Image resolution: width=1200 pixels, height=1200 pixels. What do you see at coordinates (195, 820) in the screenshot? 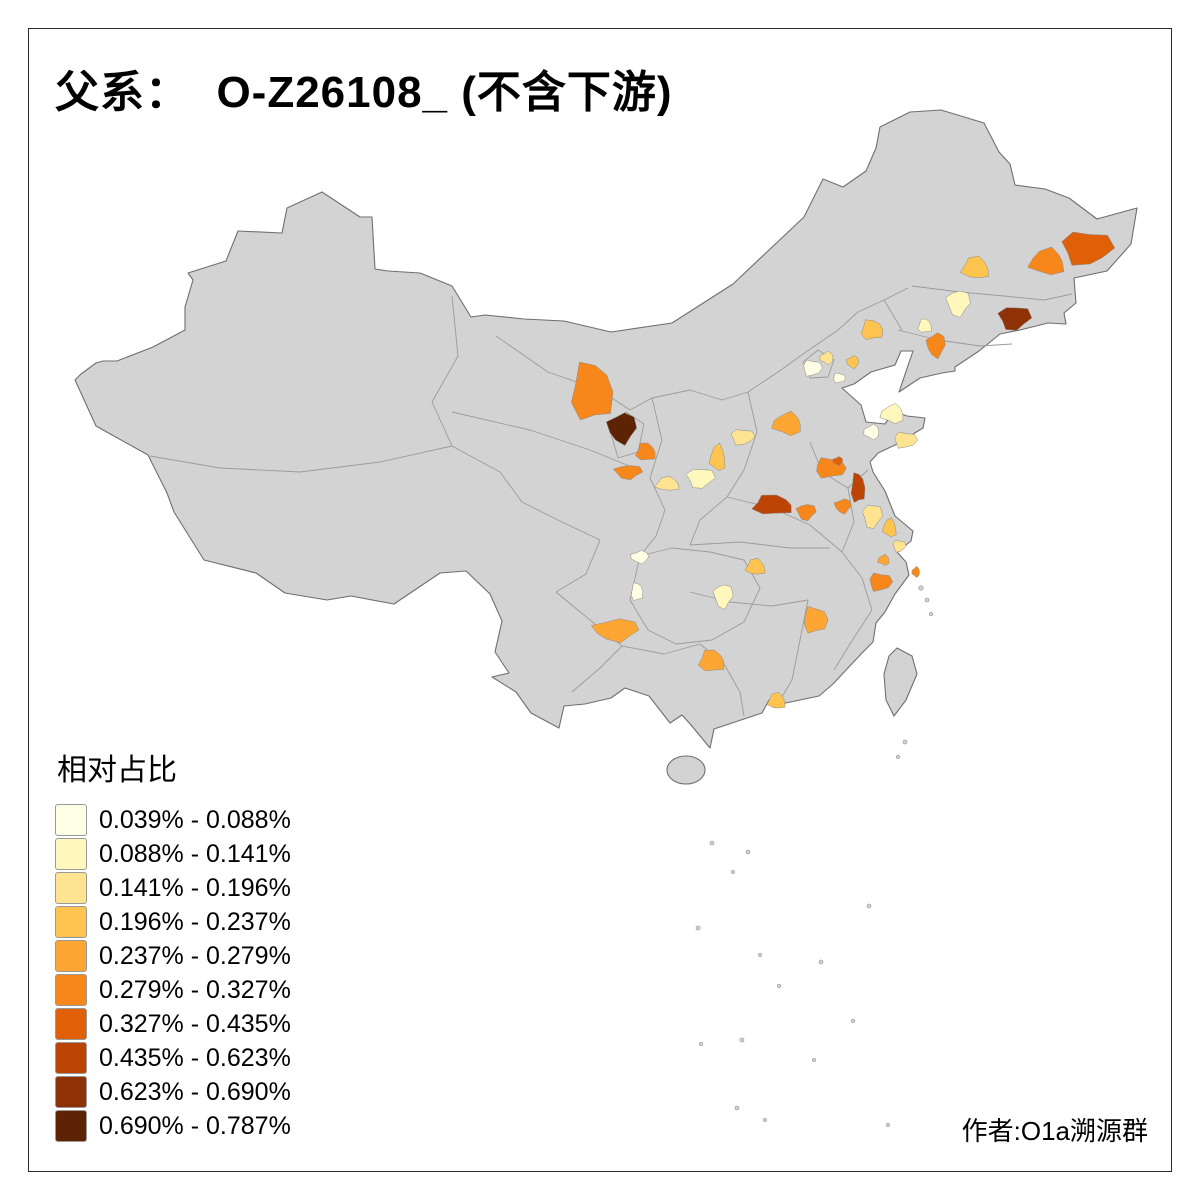
I see `legend-range-label: 0.039% - 0.088%` at bounding box center [195, 820].